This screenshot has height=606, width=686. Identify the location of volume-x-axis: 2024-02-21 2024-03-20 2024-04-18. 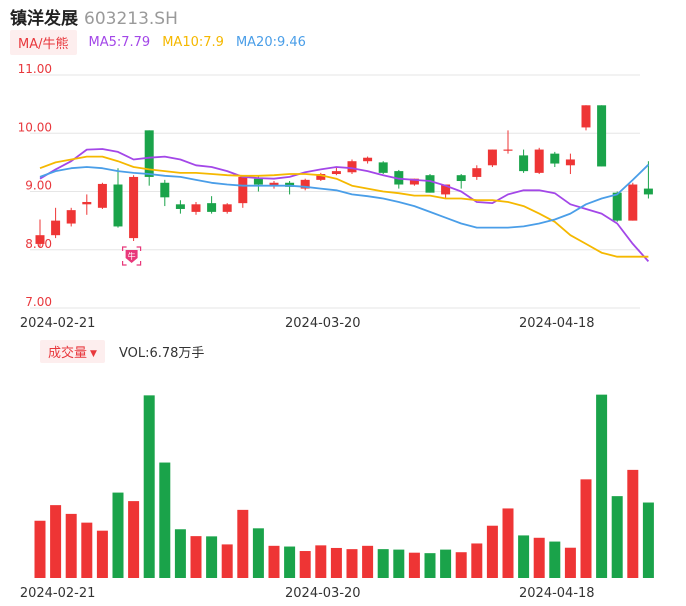
(307, 593).